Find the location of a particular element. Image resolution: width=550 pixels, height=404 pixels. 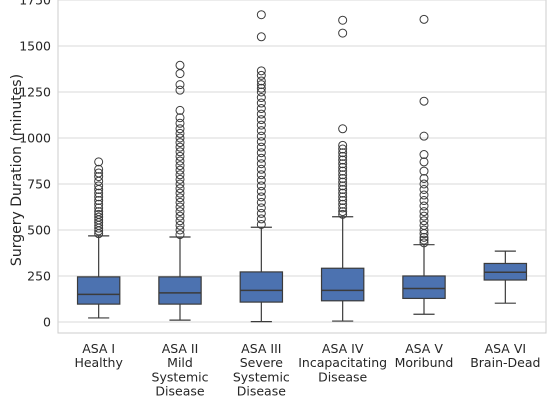

y-tick-label: 250 is located at coordinates (39, 275).